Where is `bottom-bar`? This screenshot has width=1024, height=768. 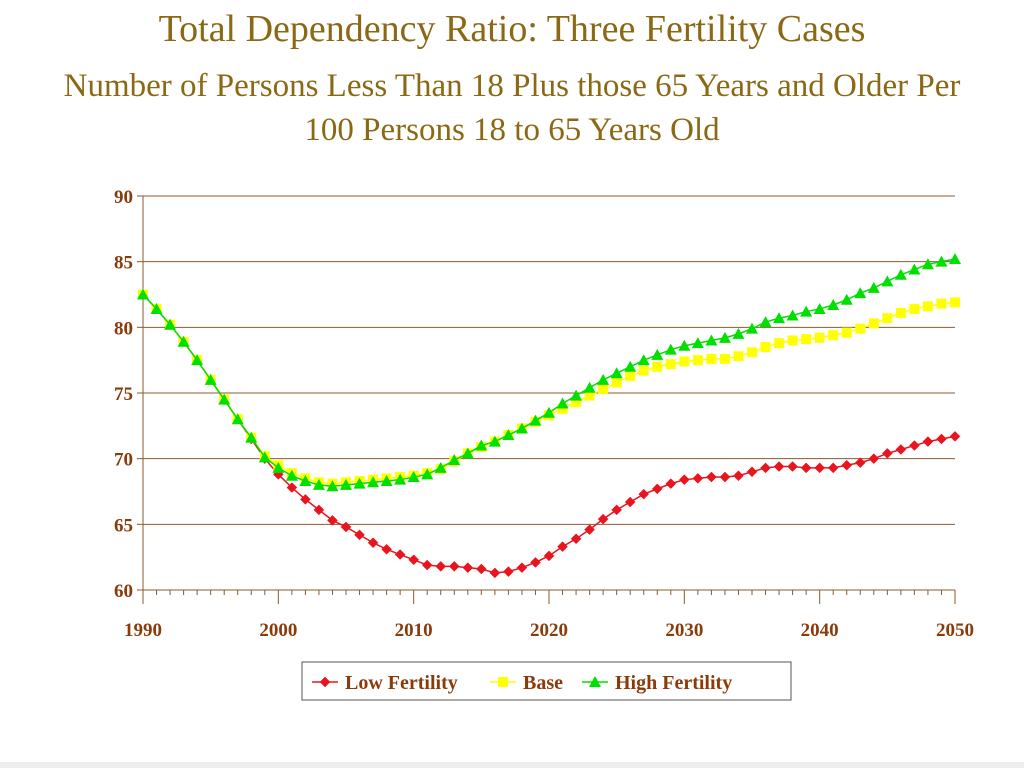
bottom-bar is located at coordinates (512, 765).